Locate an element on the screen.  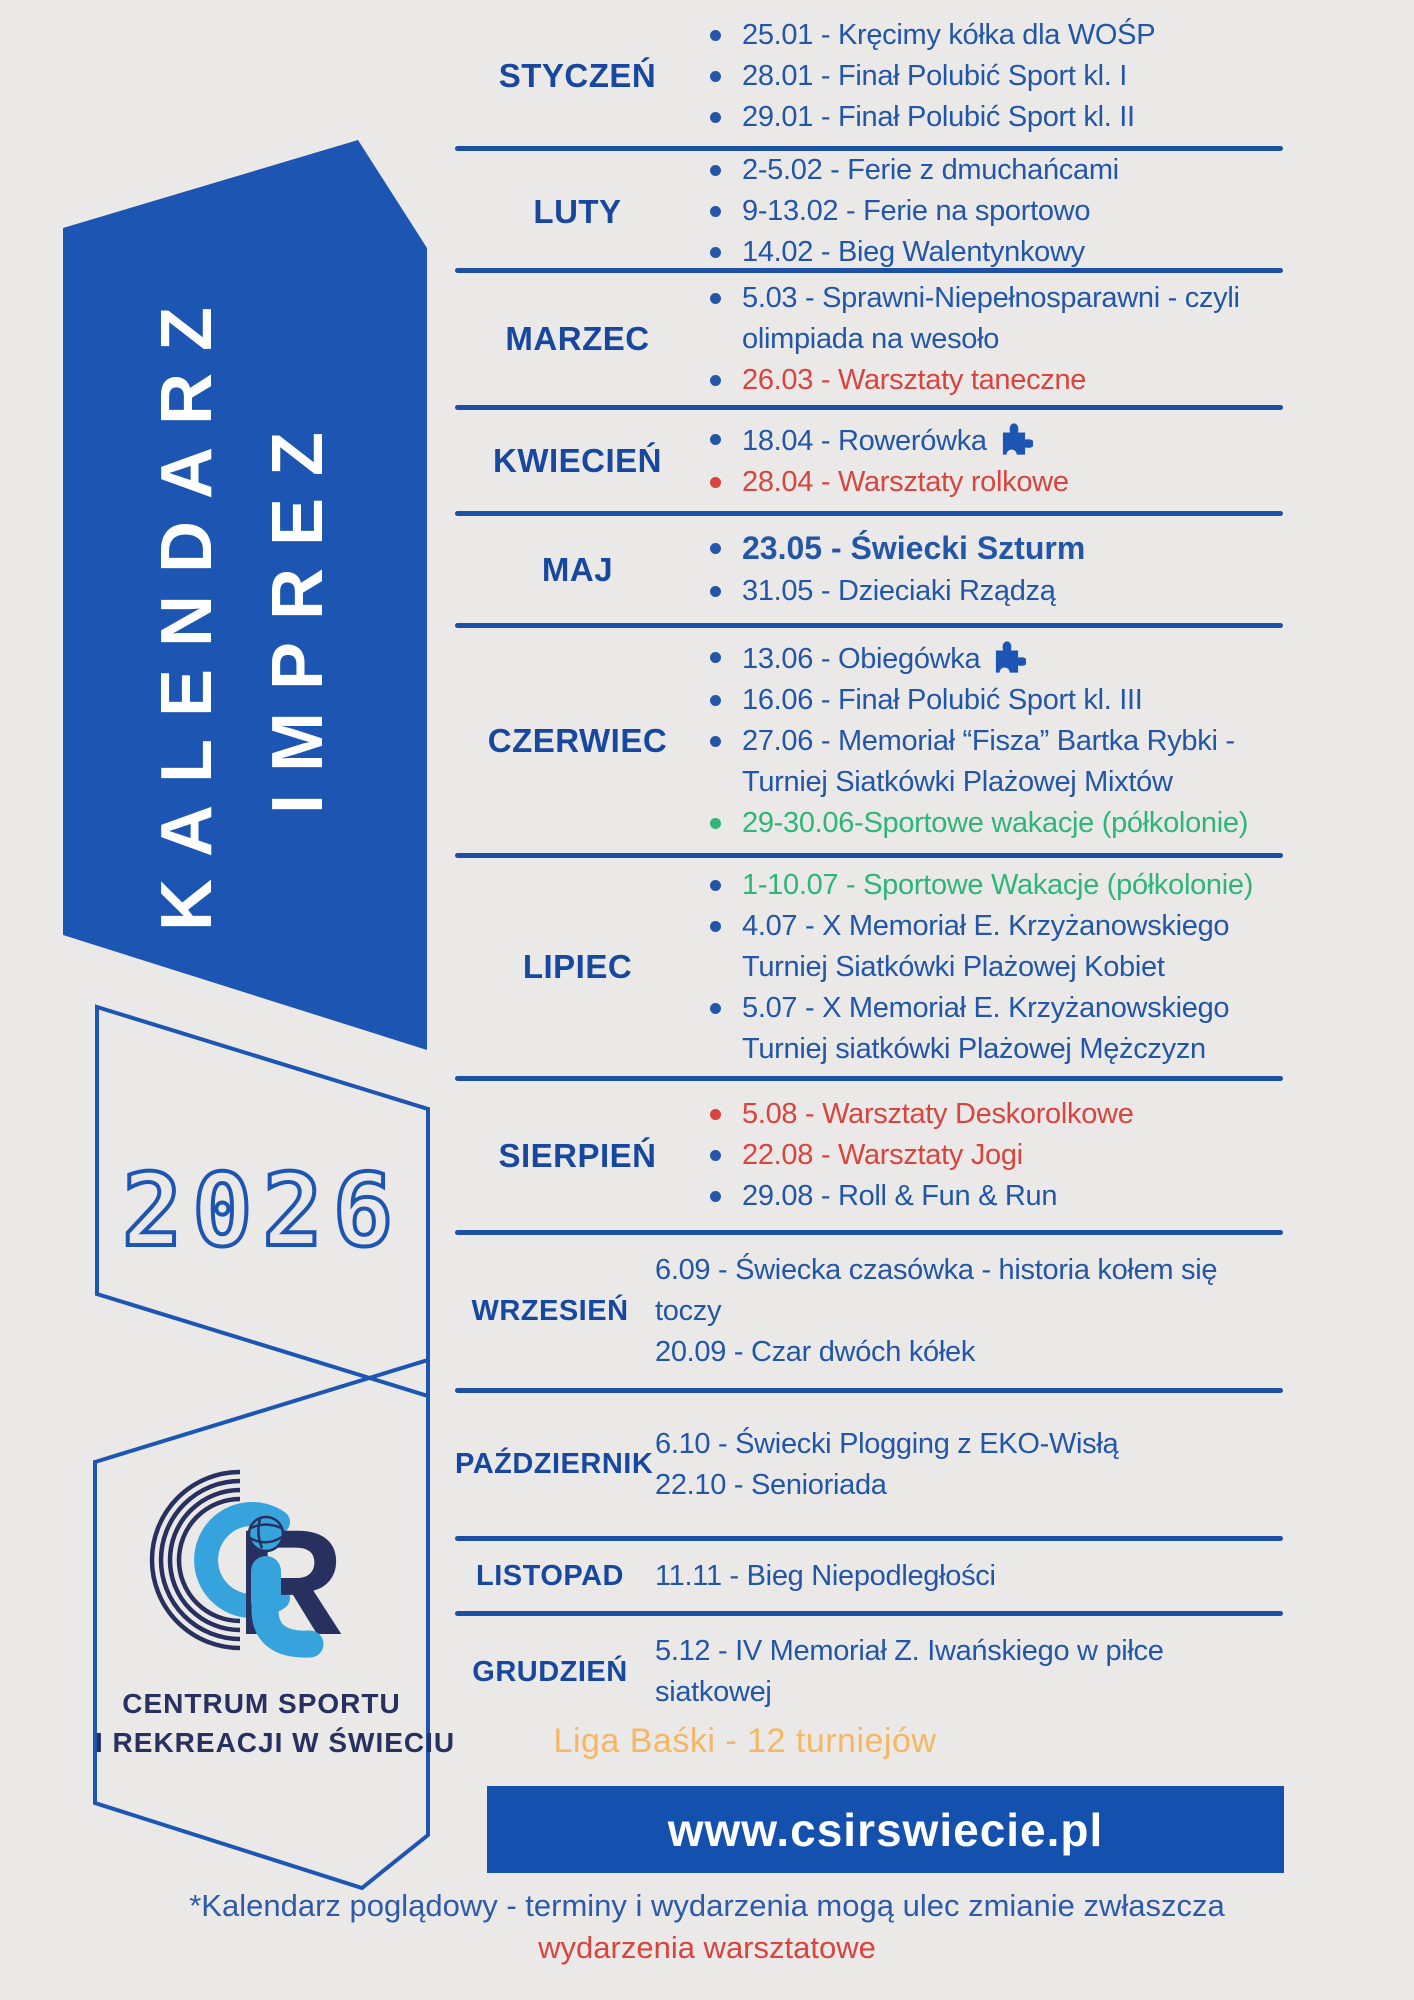
month-section: LISTOPAD 11.11 - Bieg Niepodległości is located at coordinates (870, 1576).